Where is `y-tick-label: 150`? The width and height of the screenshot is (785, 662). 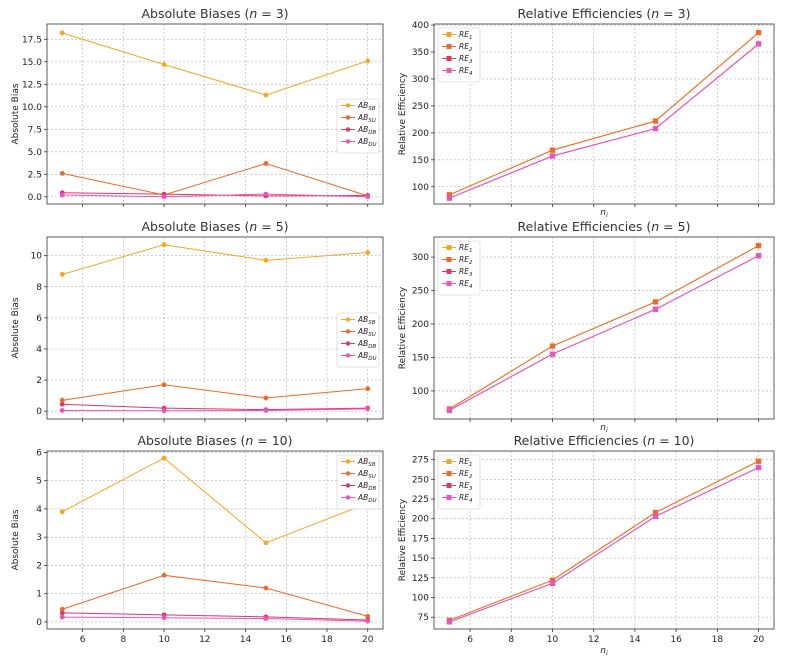
y-tick-label: 150 is located at coordinates (420, 161).